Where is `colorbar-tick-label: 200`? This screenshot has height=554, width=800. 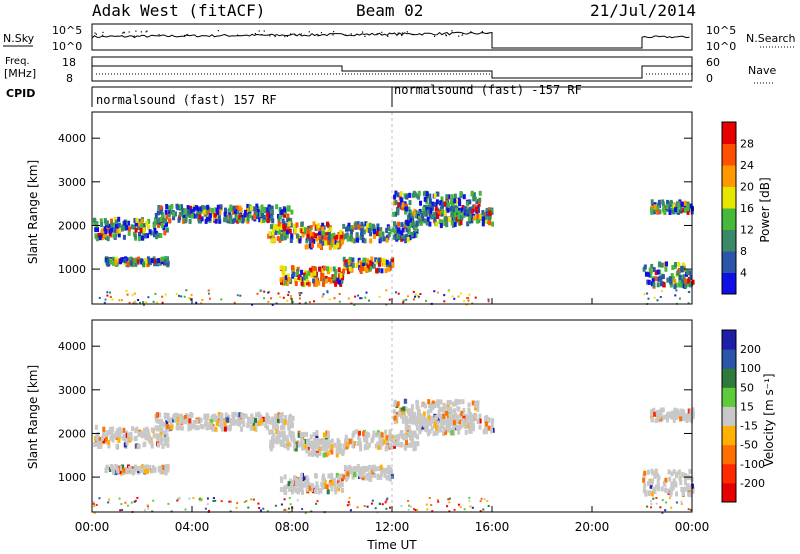 colorbar-tick-label: 200 is located at coordinates (750, 349).